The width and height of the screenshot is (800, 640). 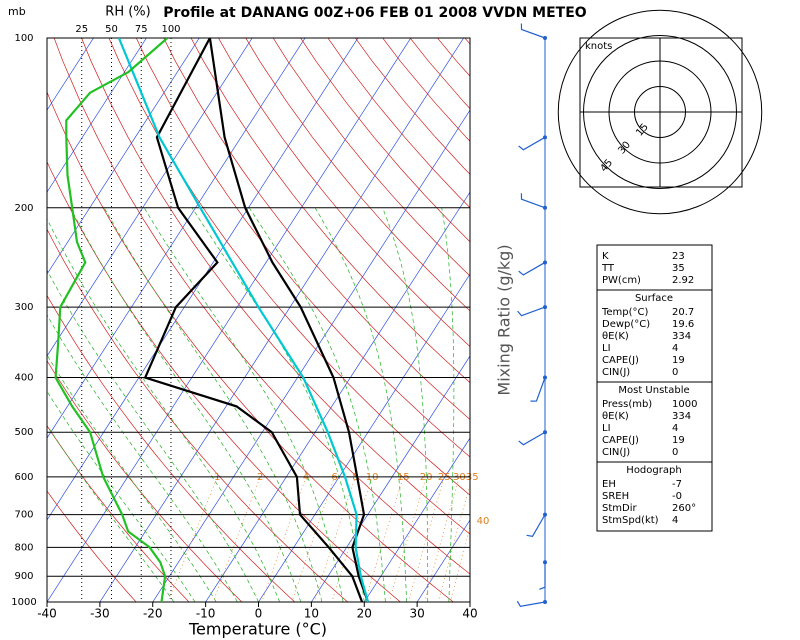 What do you see at coordinates (23, 432) in the screenshot?
I see `y-tick-label: 500` at bounding box center [23, 432].